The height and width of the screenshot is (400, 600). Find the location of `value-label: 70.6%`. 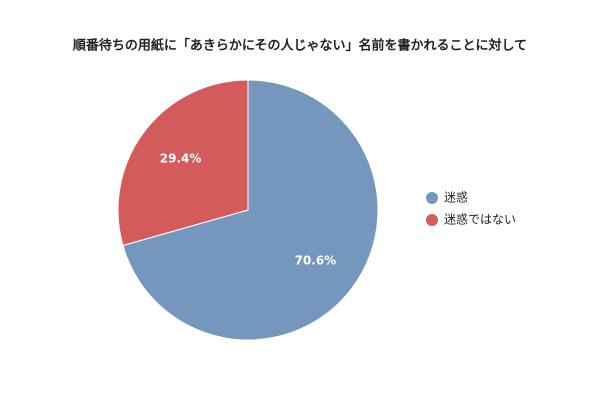

value-label: 70.6% is located at coordinates (316, 260).